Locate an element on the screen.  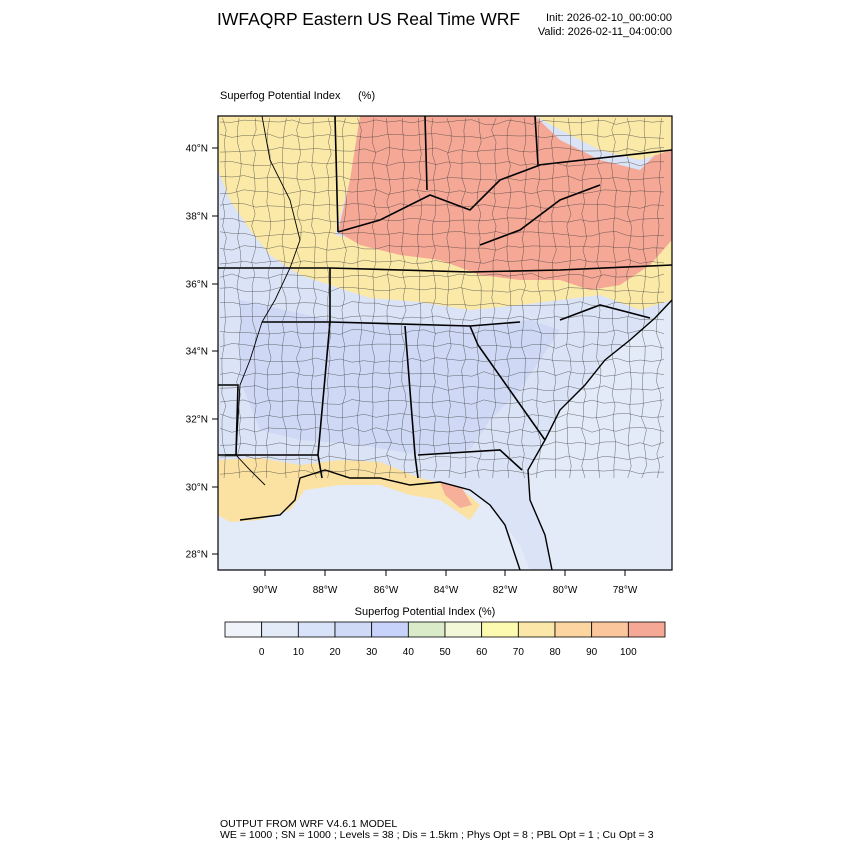
lon-tick-label: 82°W is located at coordinates (505, 590).